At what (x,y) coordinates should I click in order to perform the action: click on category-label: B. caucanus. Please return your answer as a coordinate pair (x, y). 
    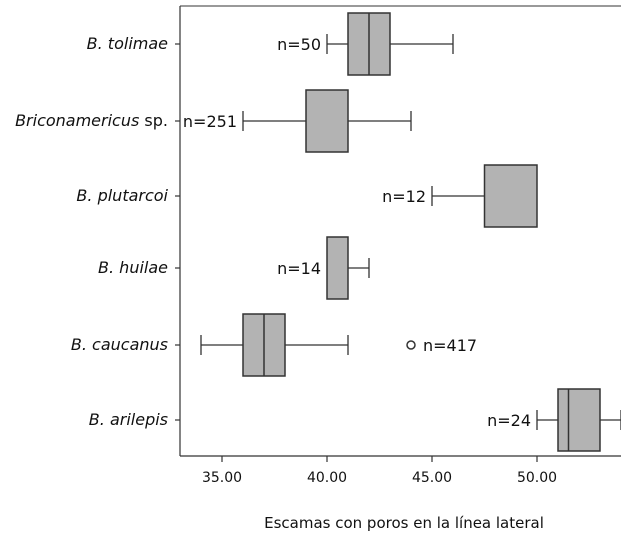
    Looking at the image, I should click on (119, 344).